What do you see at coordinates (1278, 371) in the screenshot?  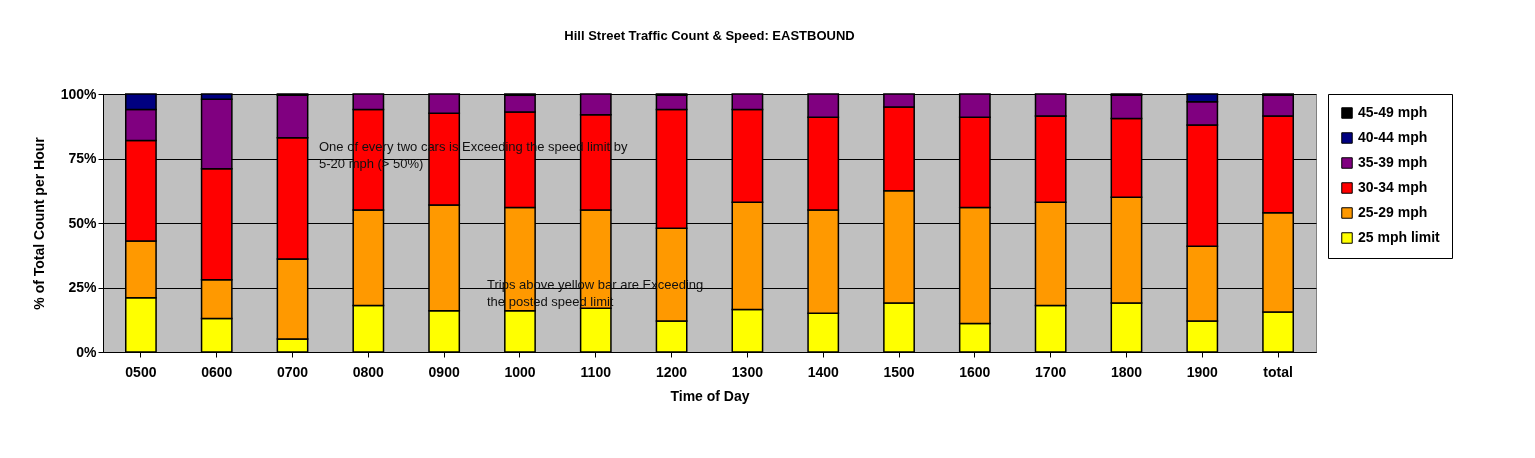 I see `x-tick-label: total` at bounding box center [1278, 371].